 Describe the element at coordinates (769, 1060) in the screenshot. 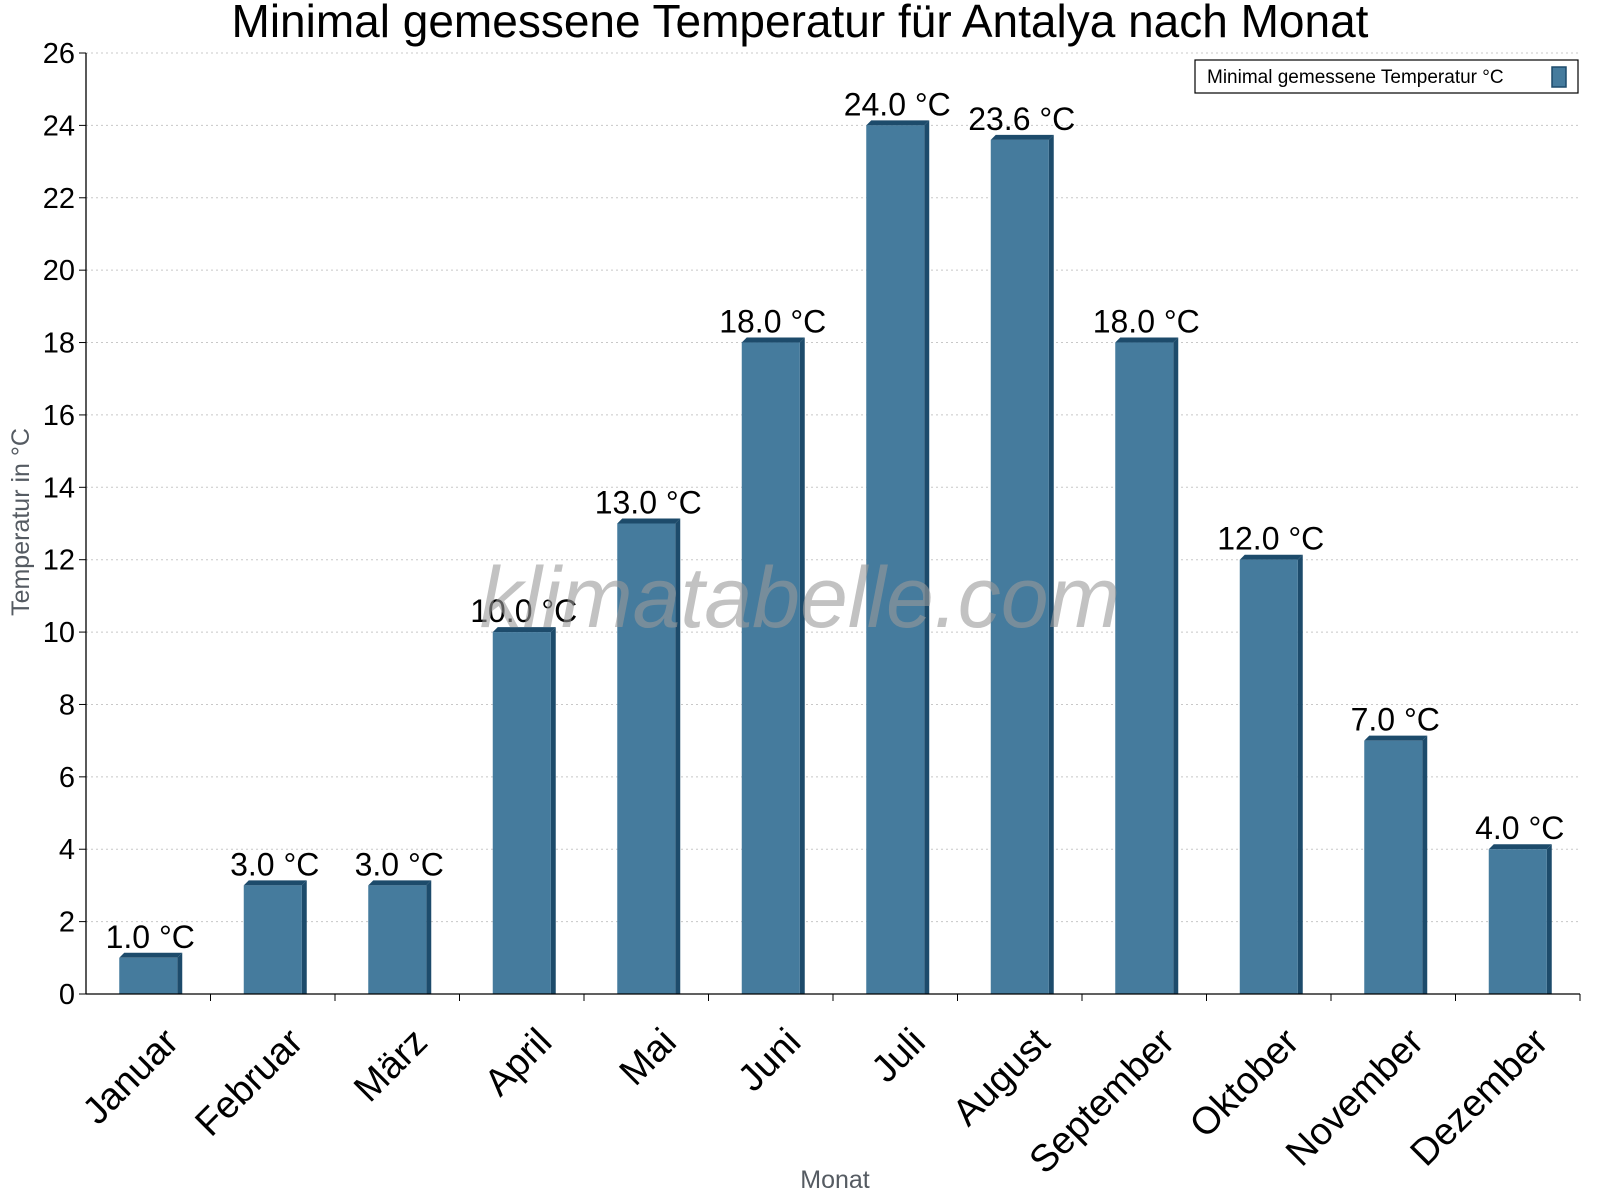

I see `x-tick-label: Juni` at that location.